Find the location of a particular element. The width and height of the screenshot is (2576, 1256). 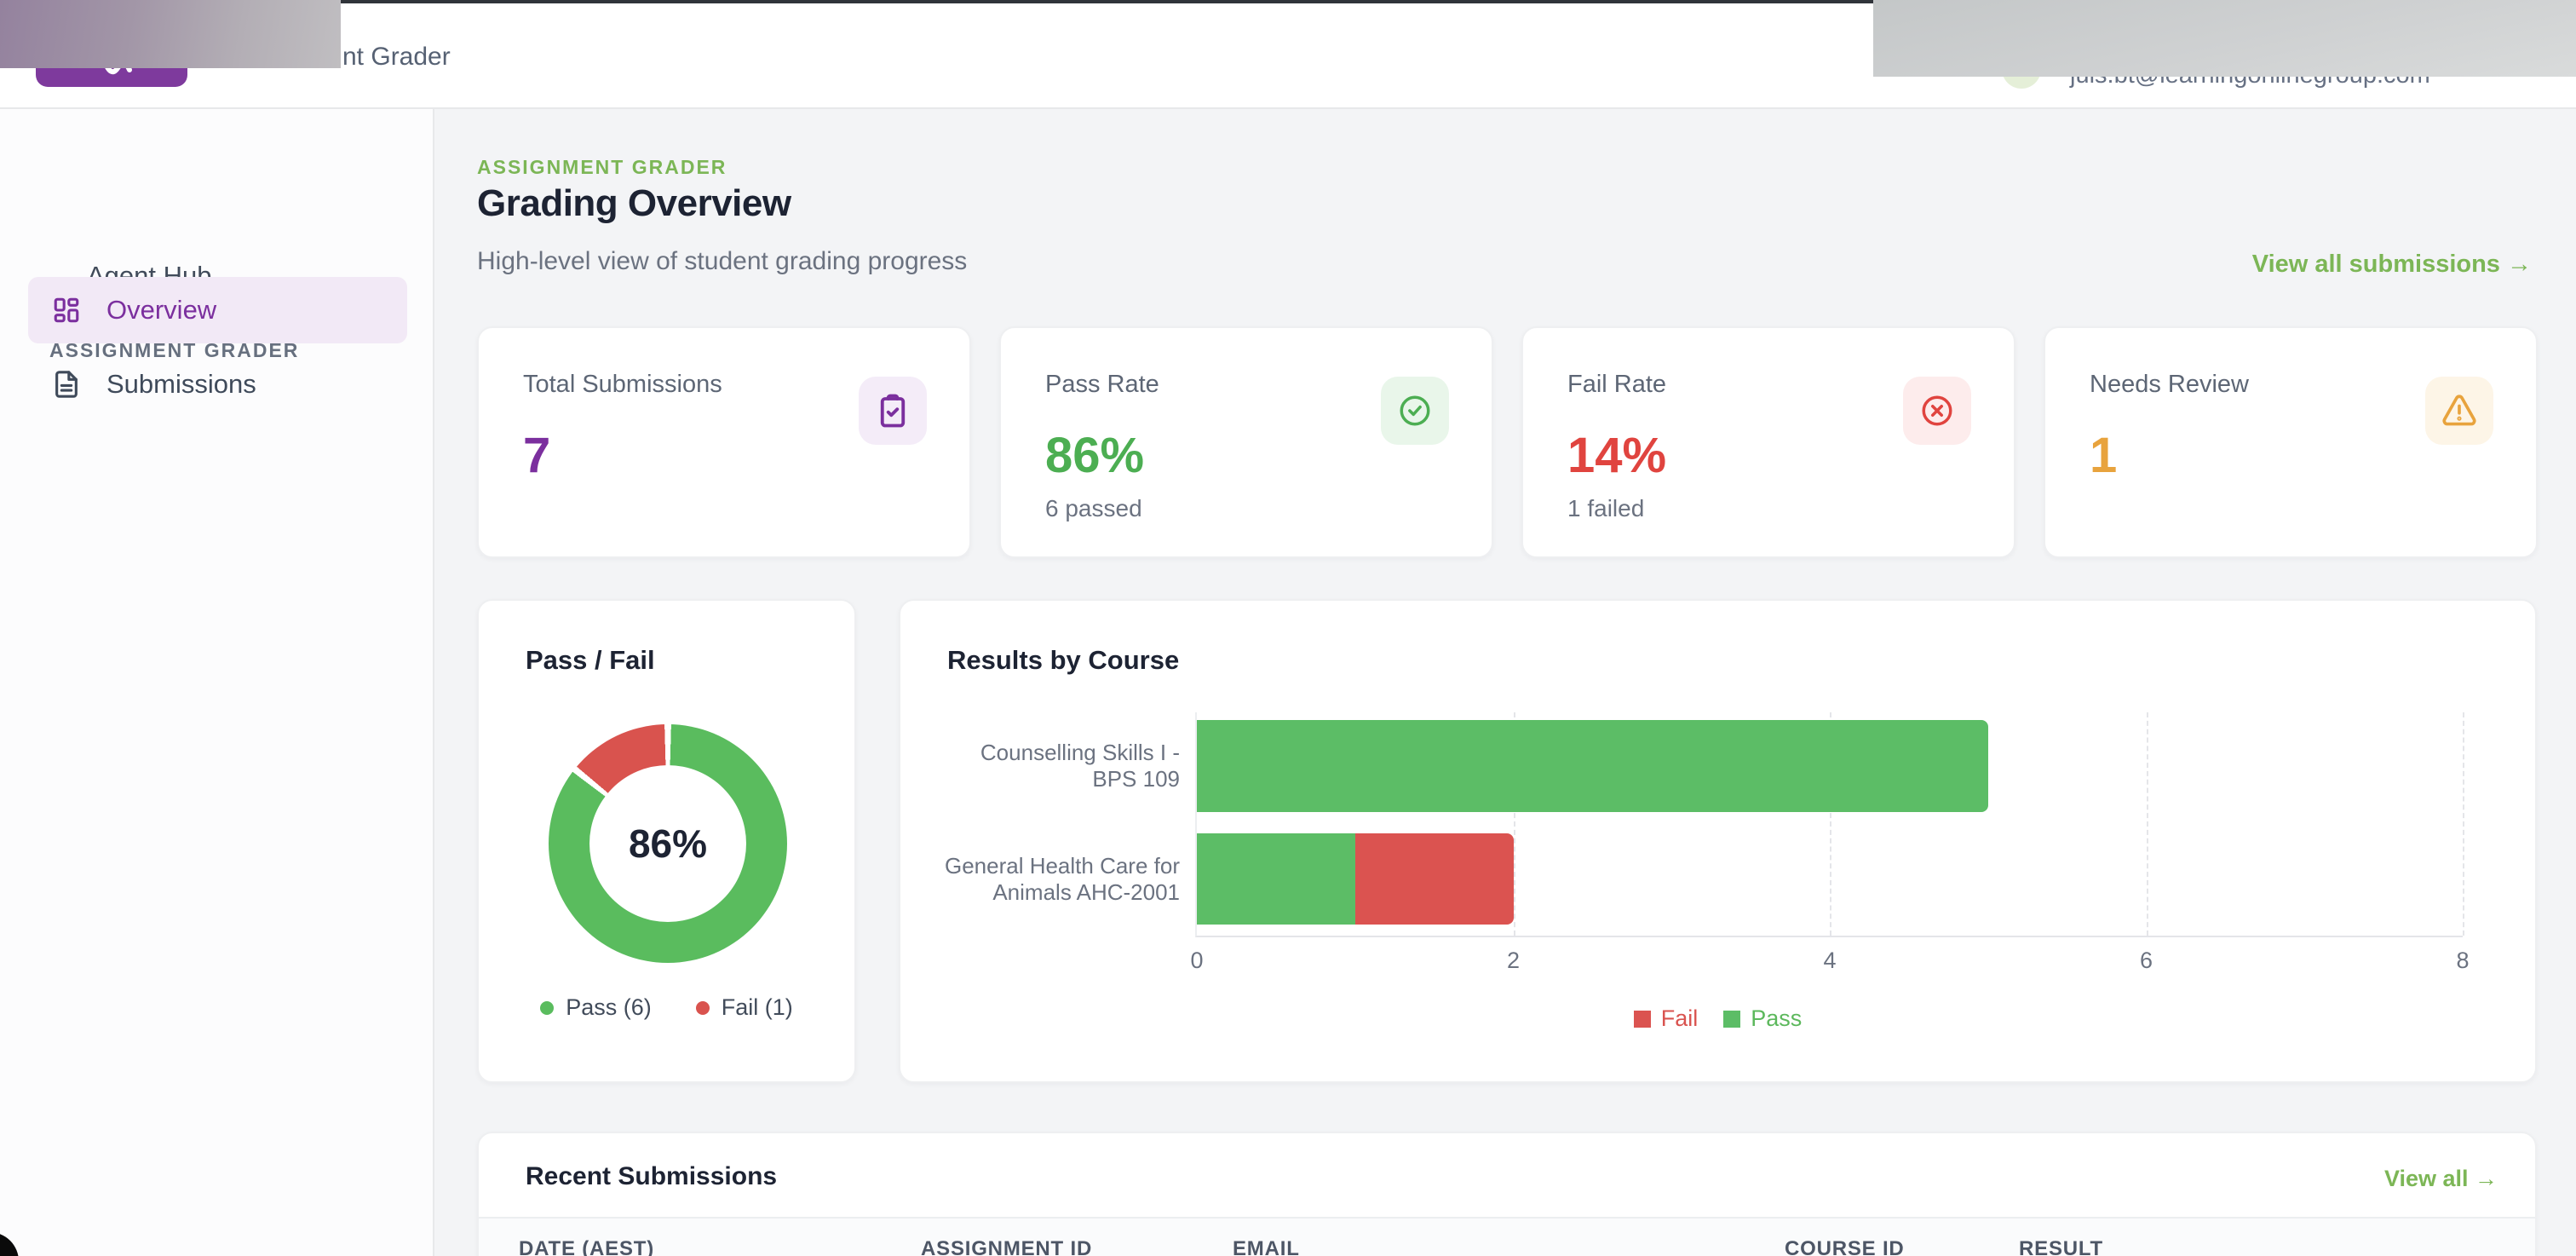

bar-chart-plot: 0 2 4 6 8 is located at coordinates (1830, 842).